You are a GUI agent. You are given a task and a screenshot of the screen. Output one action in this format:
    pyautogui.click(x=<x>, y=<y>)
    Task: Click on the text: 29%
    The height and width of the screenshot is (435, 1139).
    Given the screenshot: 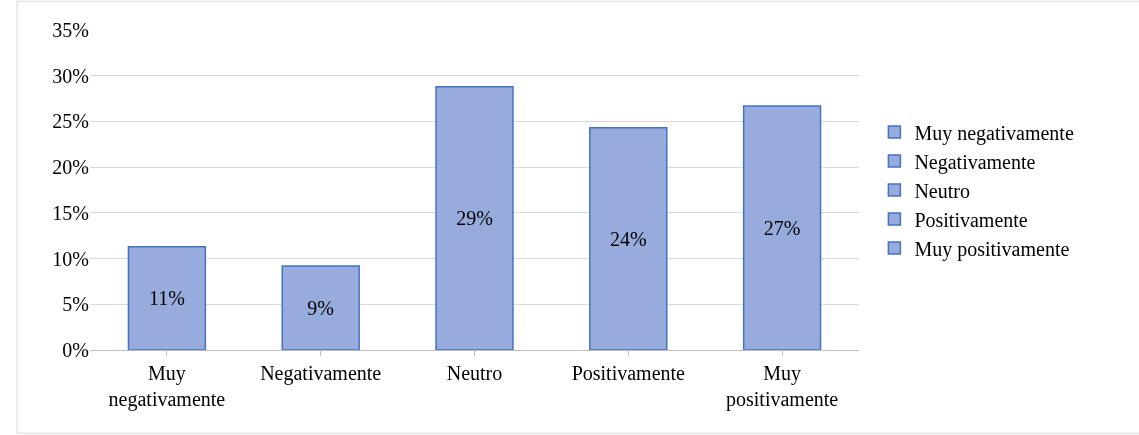 What is the action you would take?
    pyautogui.click(x=474, y=218)
    